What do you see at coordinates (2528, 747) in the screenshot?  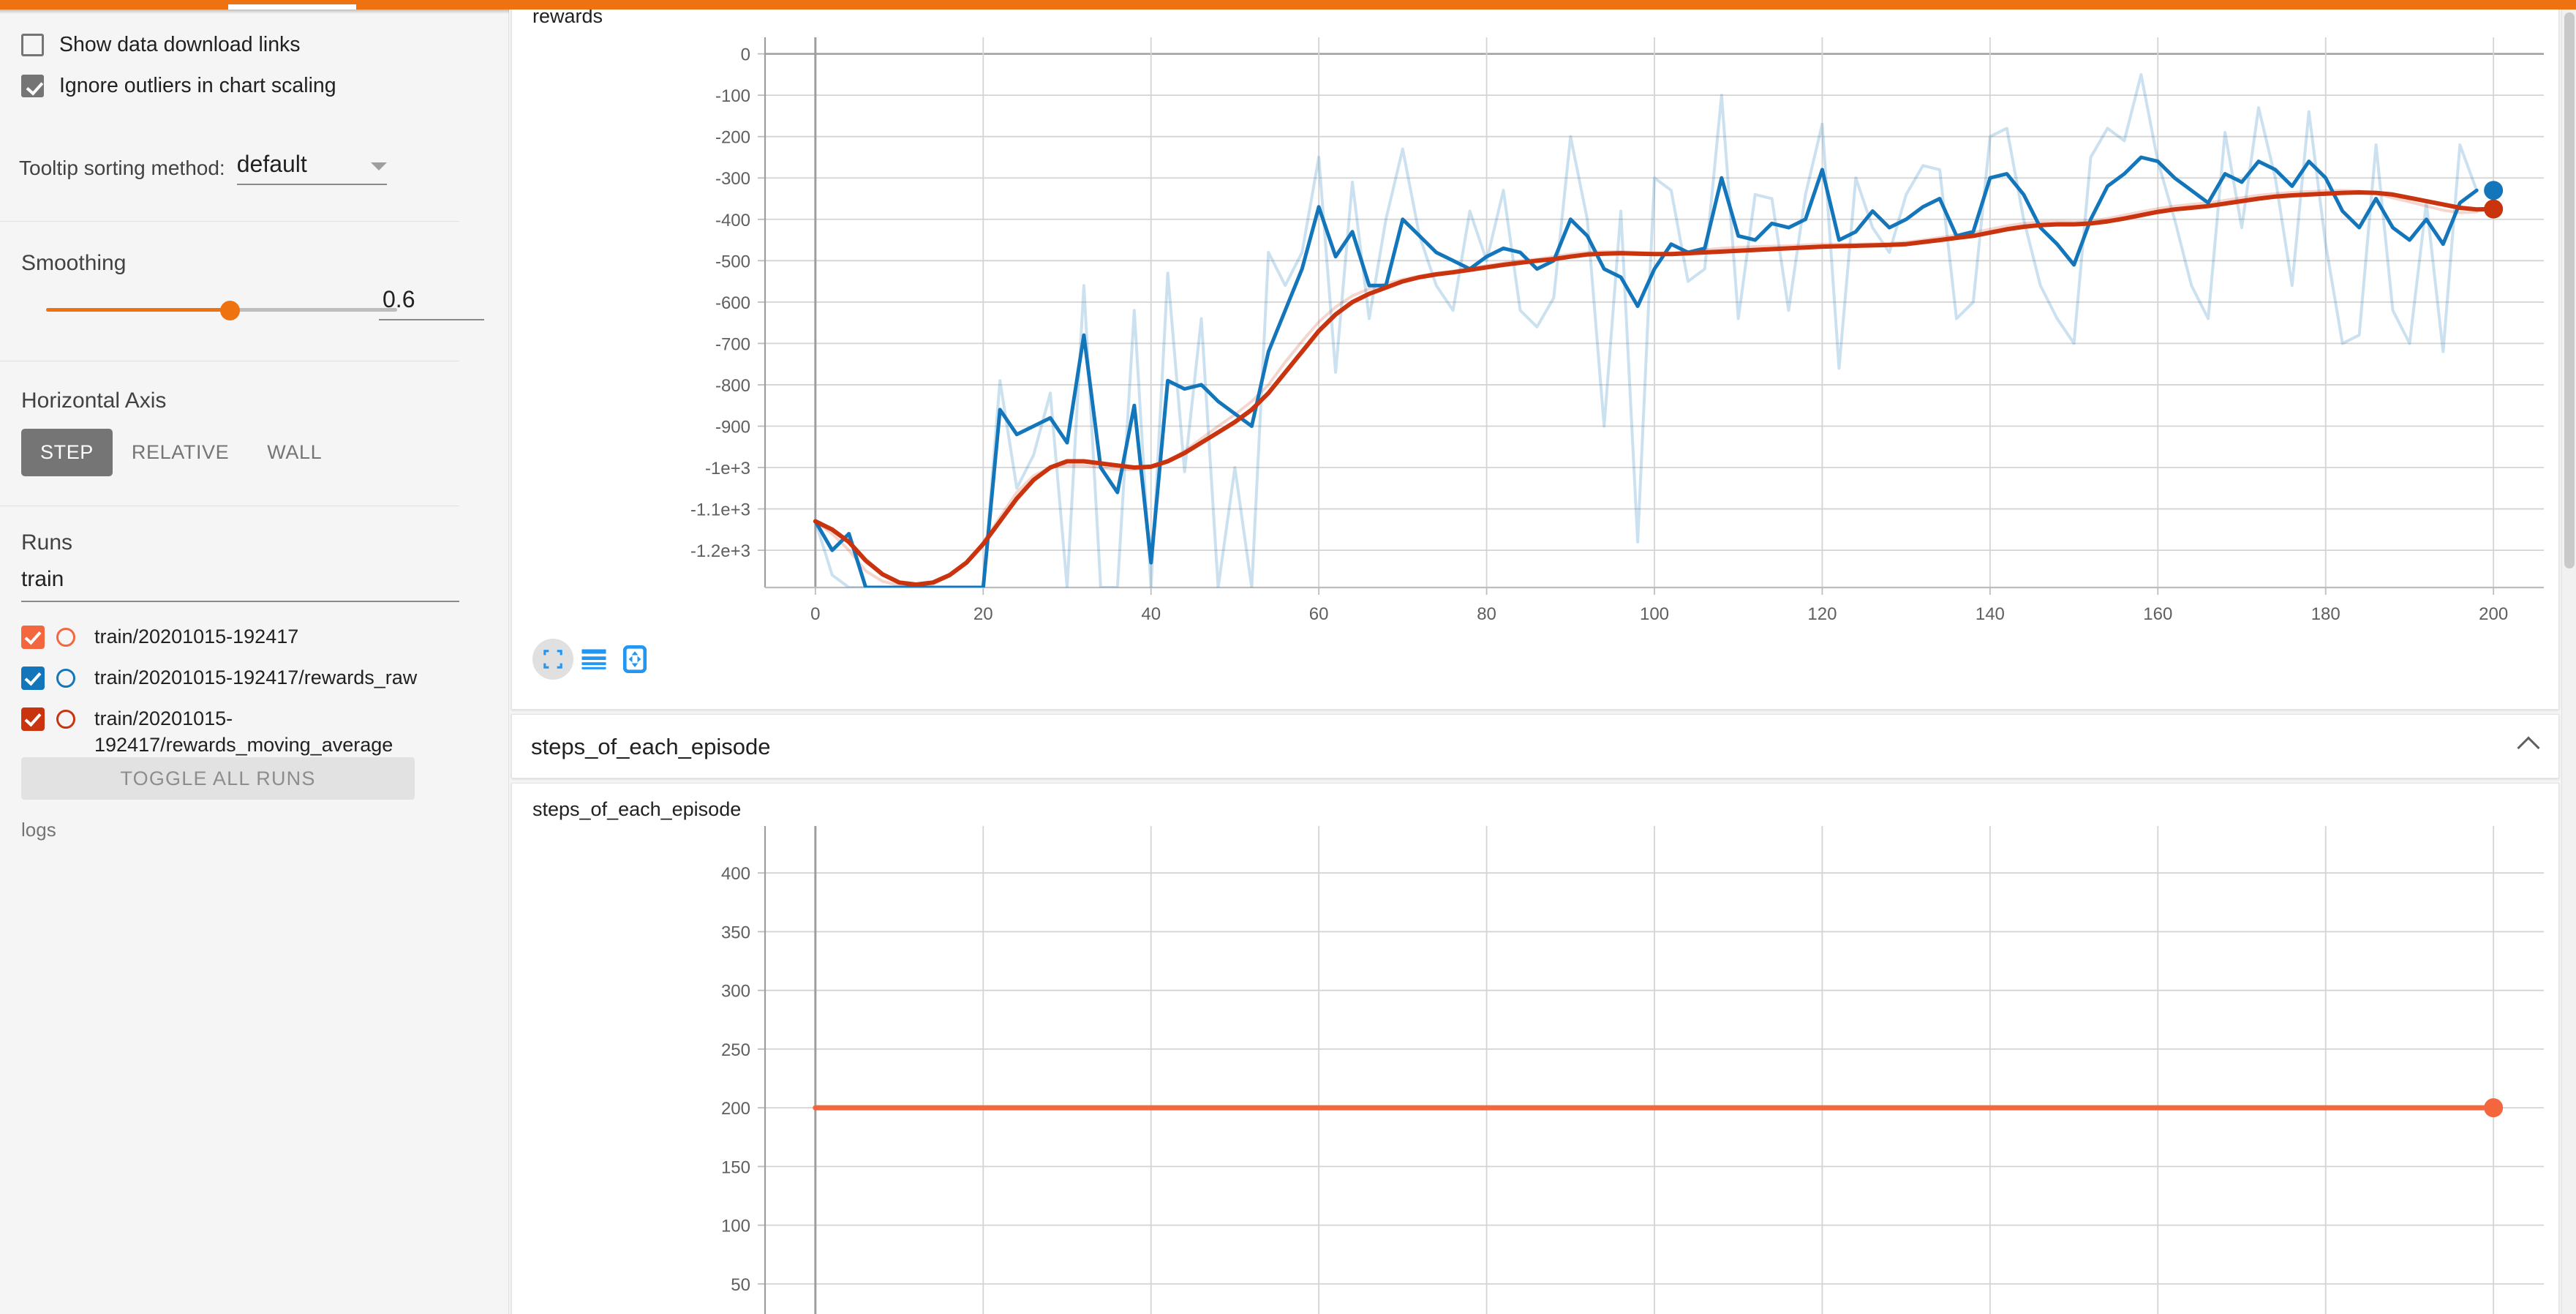 I see `chevron-up-icon` at bounding box center [2528, 747].